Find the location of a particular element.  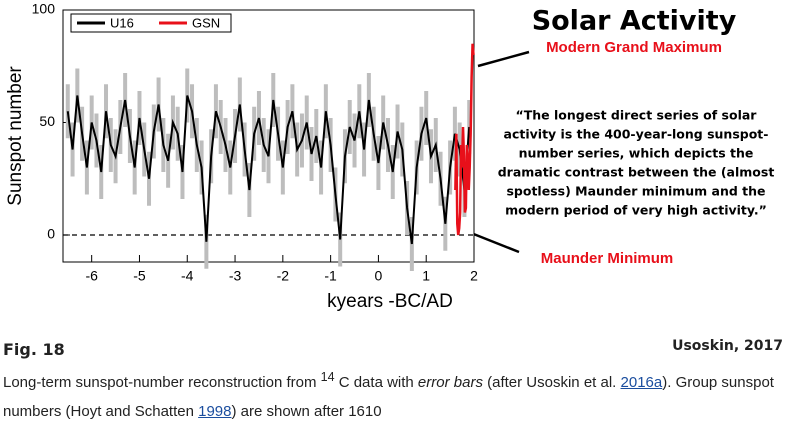

quote-line: number series, which depicts the is located at coordinates (636, 153).